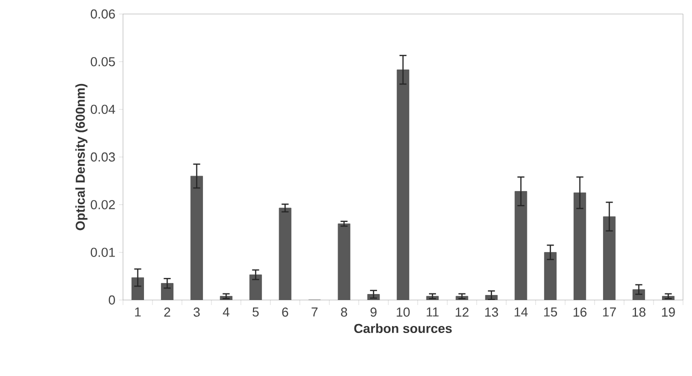  What do you see at coordinates (551, 312) in the screenshot?
I see `x-tick-label: 15` at bounding box center [551, 312].